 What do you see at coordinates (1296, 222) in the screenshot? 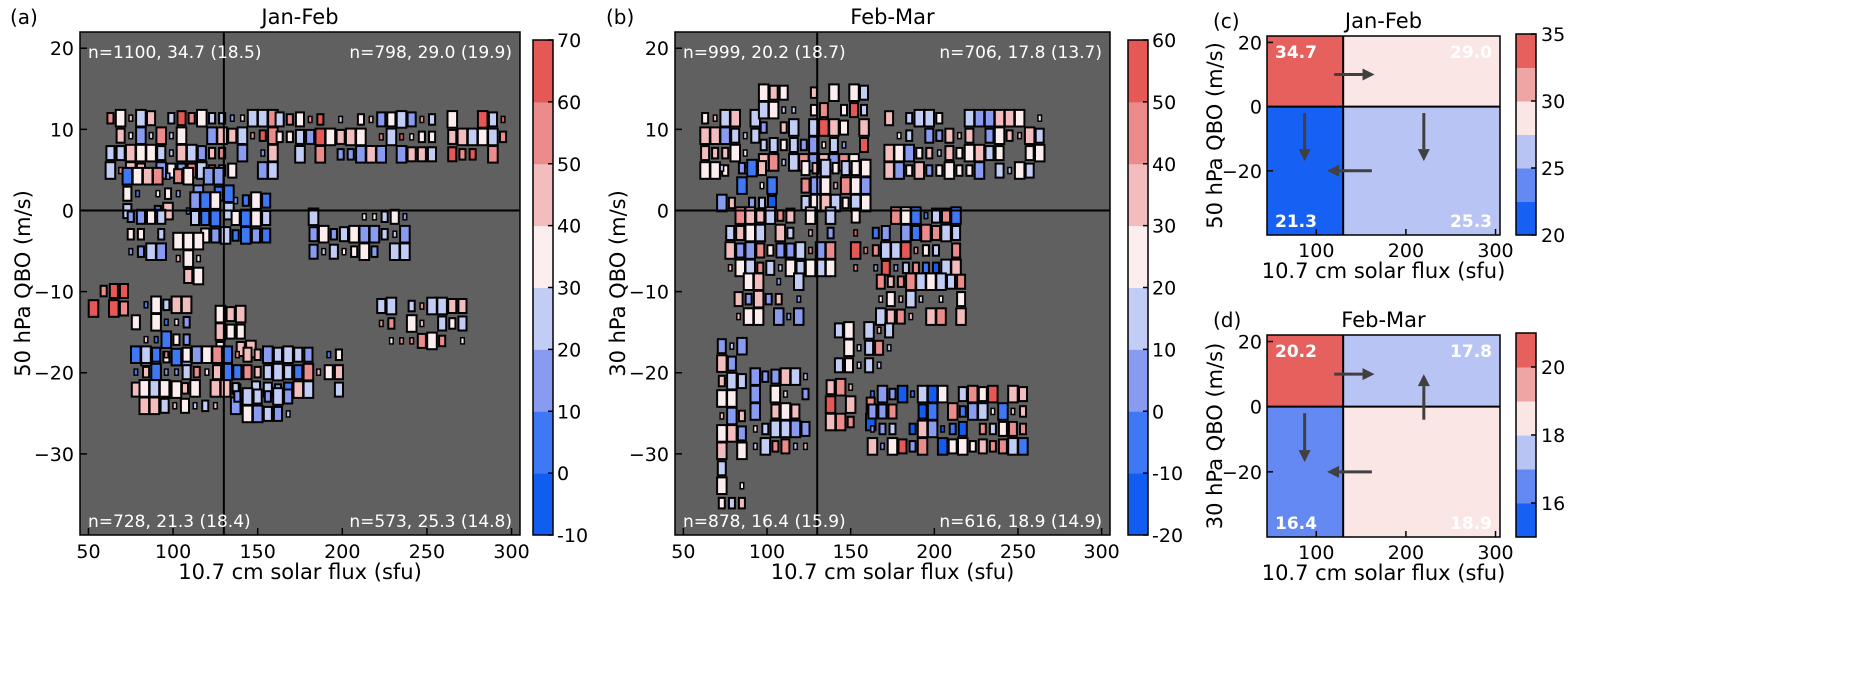
I see `quadrant-value: 21.3` at bounding box center [1296, 222].